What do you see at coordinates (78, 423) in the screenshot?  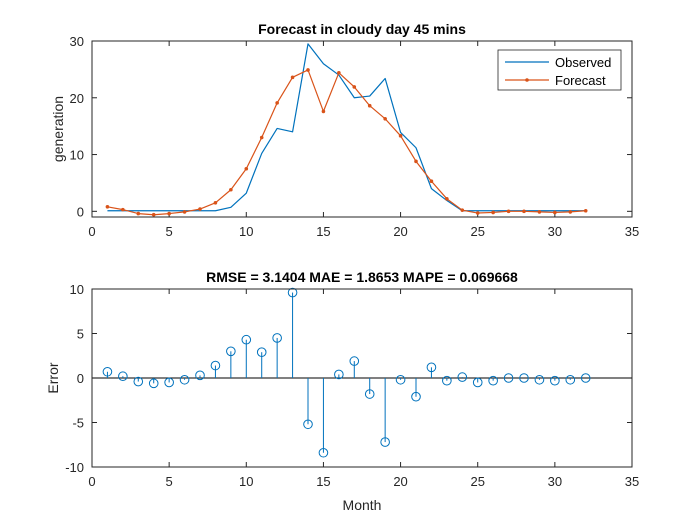 I see `y-tick-label: -5` at bounding box center [78, 423].